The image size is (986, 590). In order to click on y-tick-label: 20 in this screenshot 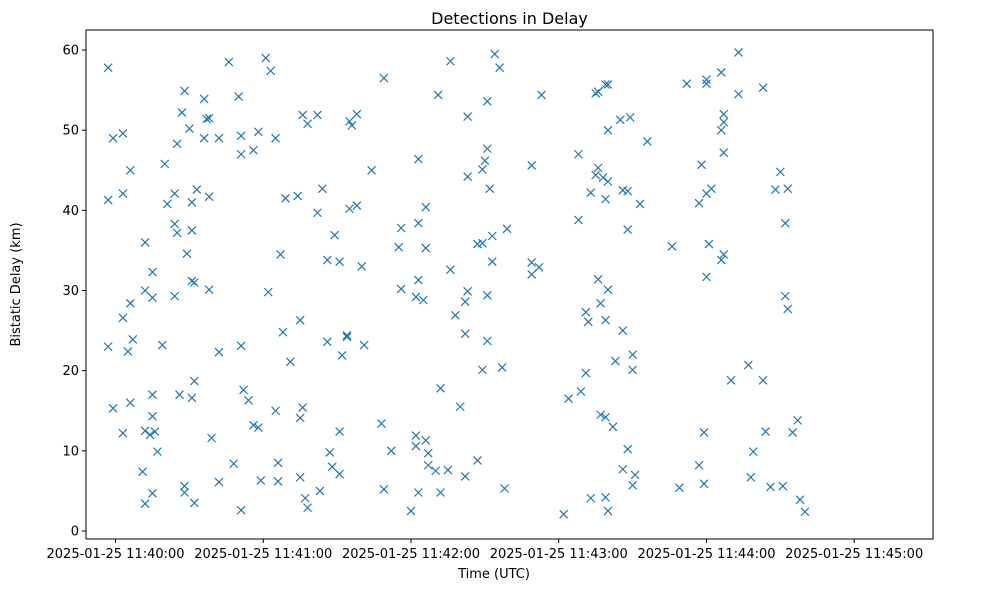, I will do `click(70, 371)`.